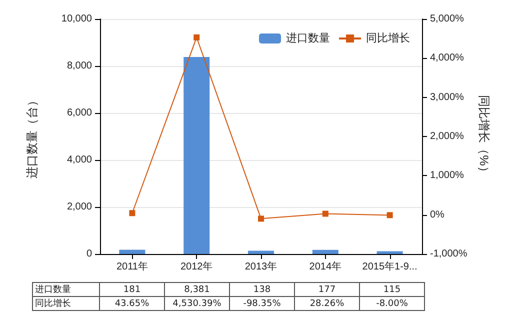 Image resolution: width=520 pixels, height=330 pixels. What do you see at coordinates (447, 97) in the screenshot?
I see `y2-tick-label: 3,000%` at bounding box center [447, 97].